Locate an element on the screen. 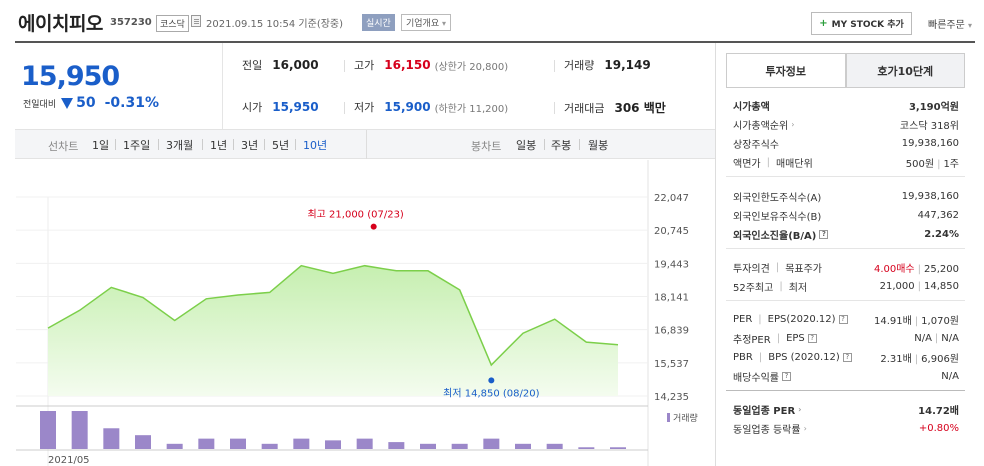  quote-amount: 거래대금 306 백만 is located at coordinates (615, 107).